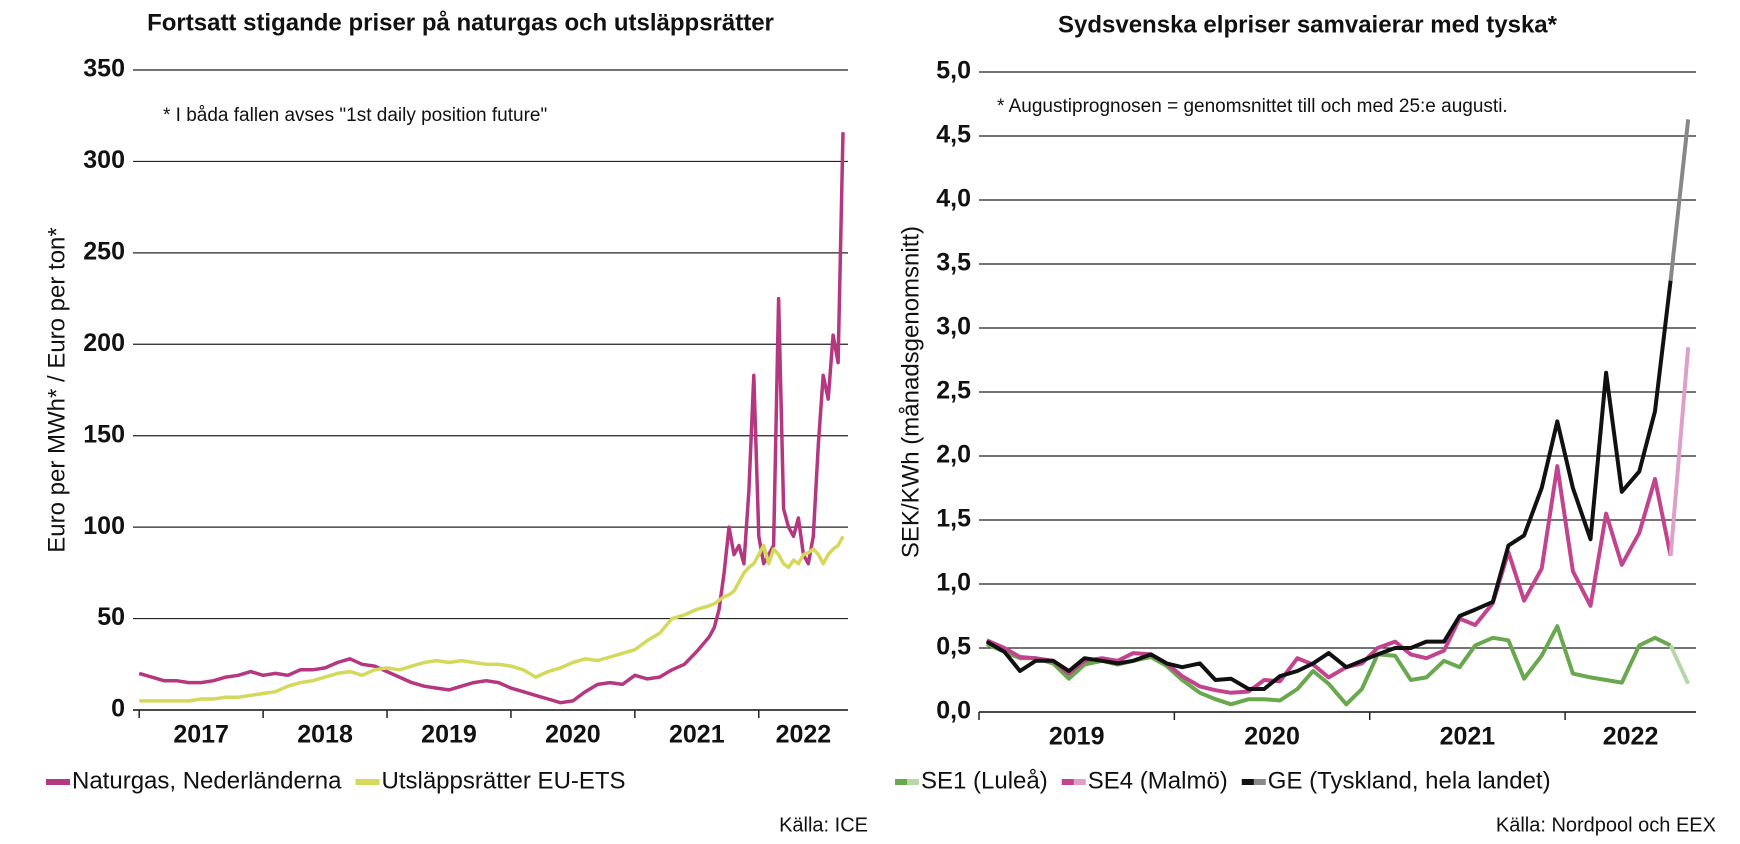  I want to click on x-tick-label: 2017, so click(201, 735).